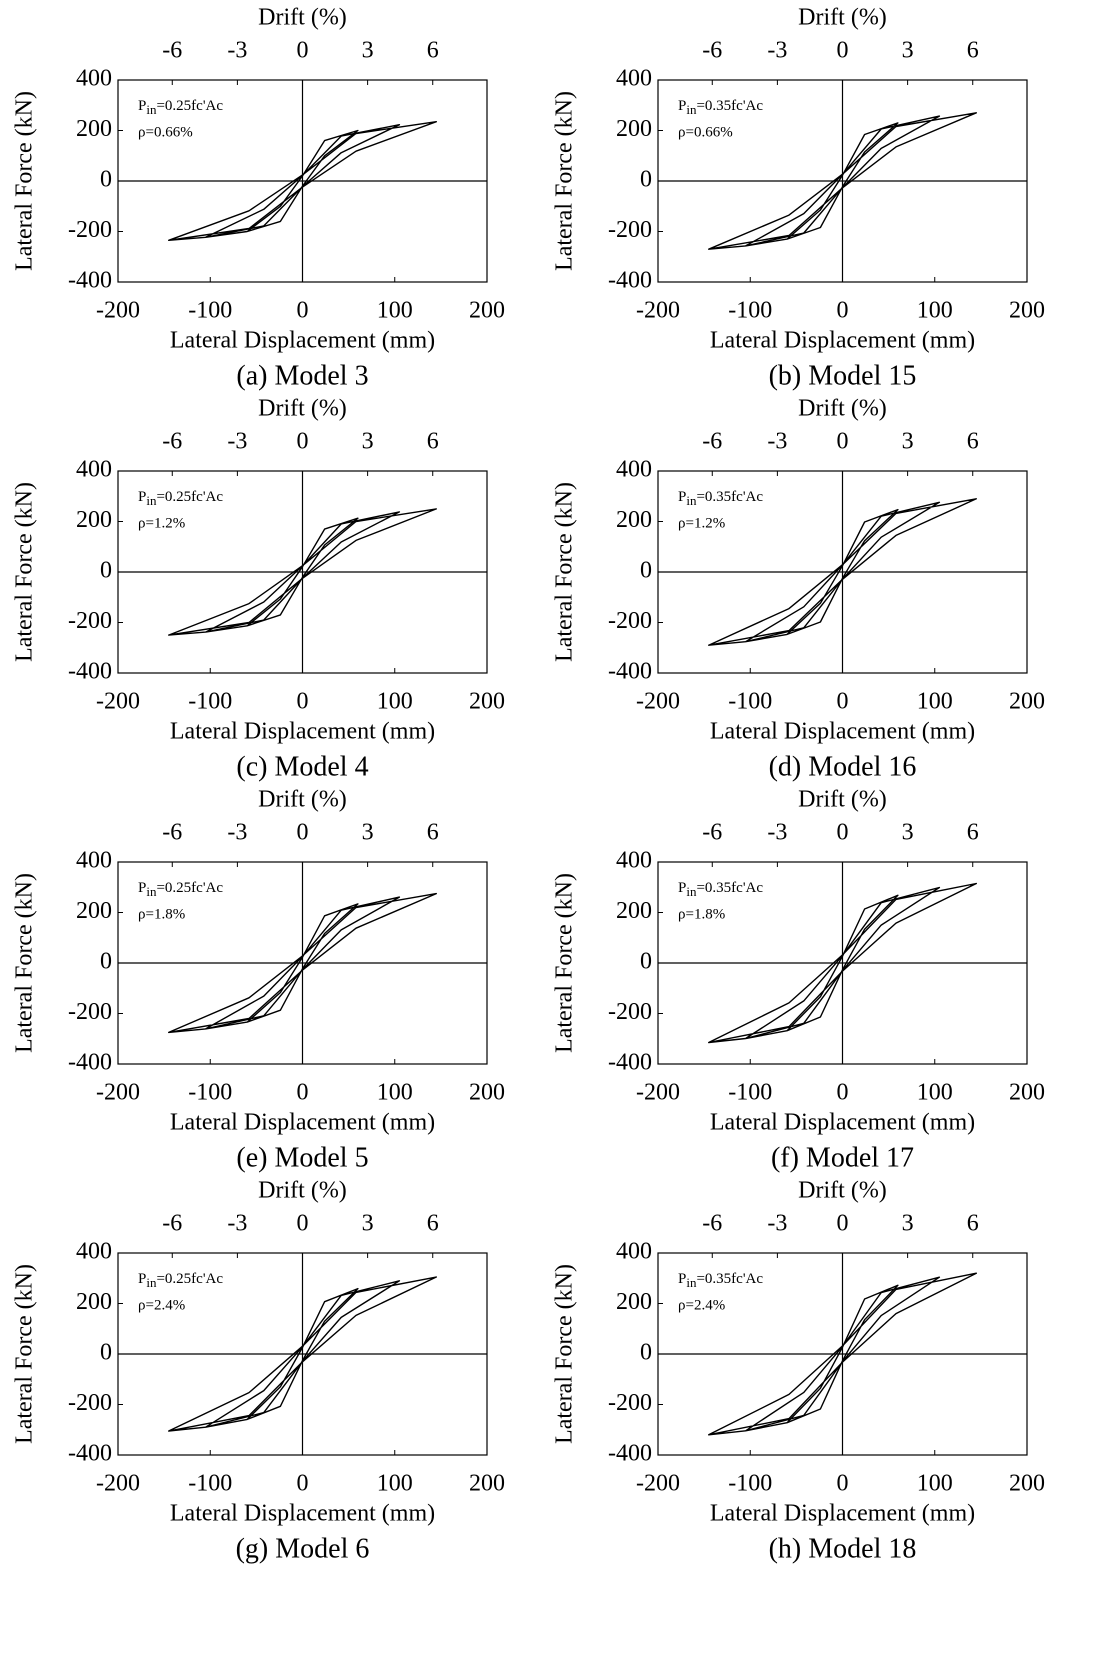  Describe the element at coordinates (302, 1157) in the screenshot. I see `chart-title: (e) Model 5` at that location.